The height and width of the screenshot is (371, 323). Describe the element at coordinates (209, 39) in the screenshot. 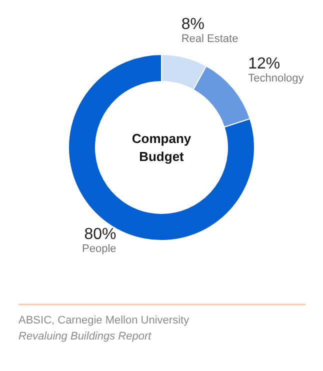

I see `slice-label: Real Estate` at that location.